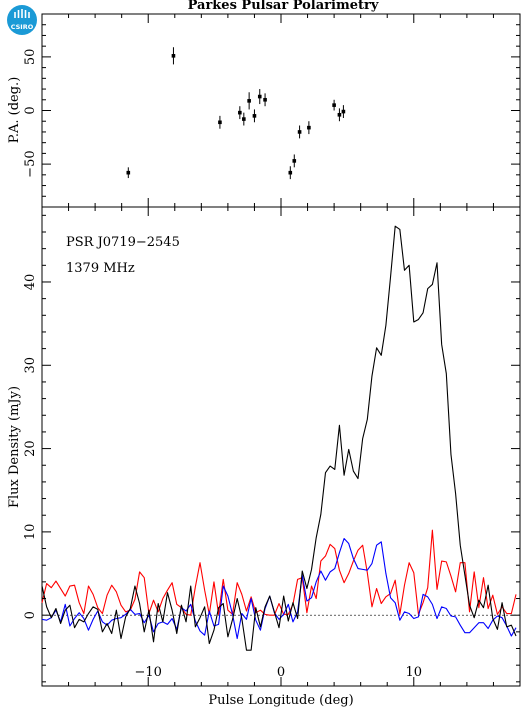 The width and height of the screenshot is (522, 710). I want to click on csiro-logo: CSIRO, so click(22, 20).